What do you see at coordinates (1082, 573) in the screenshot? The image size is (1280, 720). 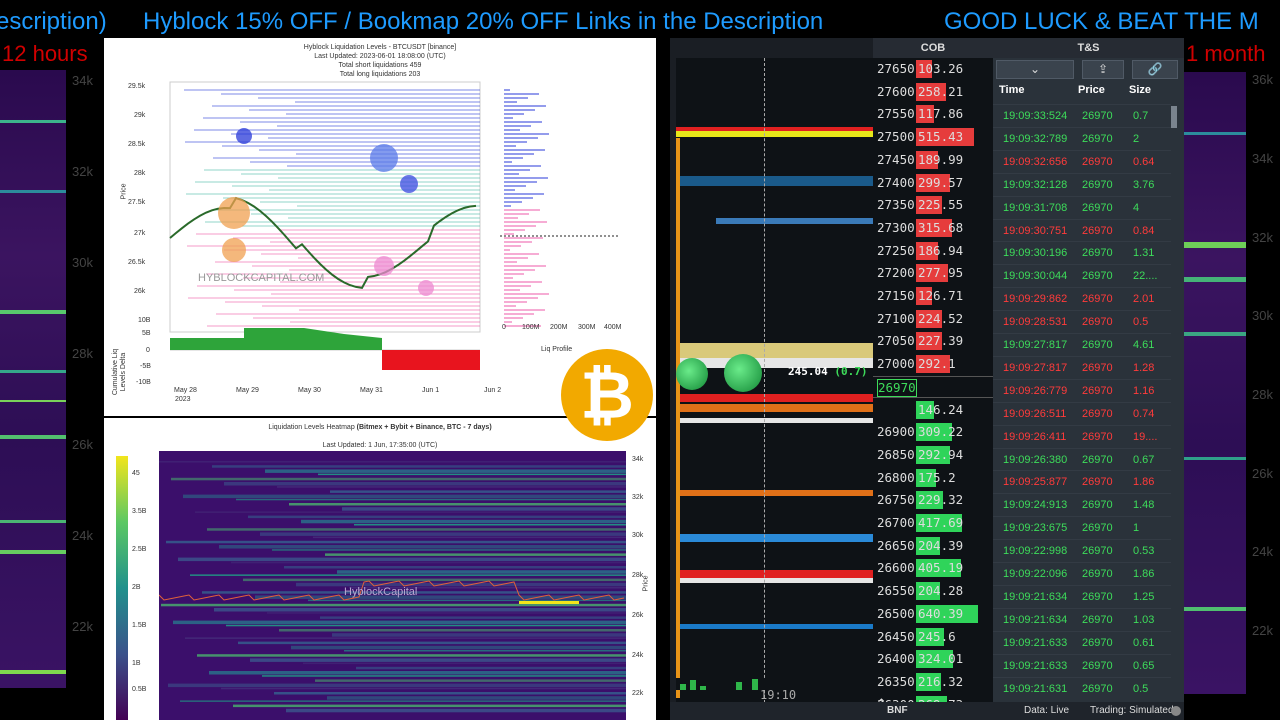 I see `trade-row: 19:09:22:096 26970 1.86` at bounding box center [1082, 573].